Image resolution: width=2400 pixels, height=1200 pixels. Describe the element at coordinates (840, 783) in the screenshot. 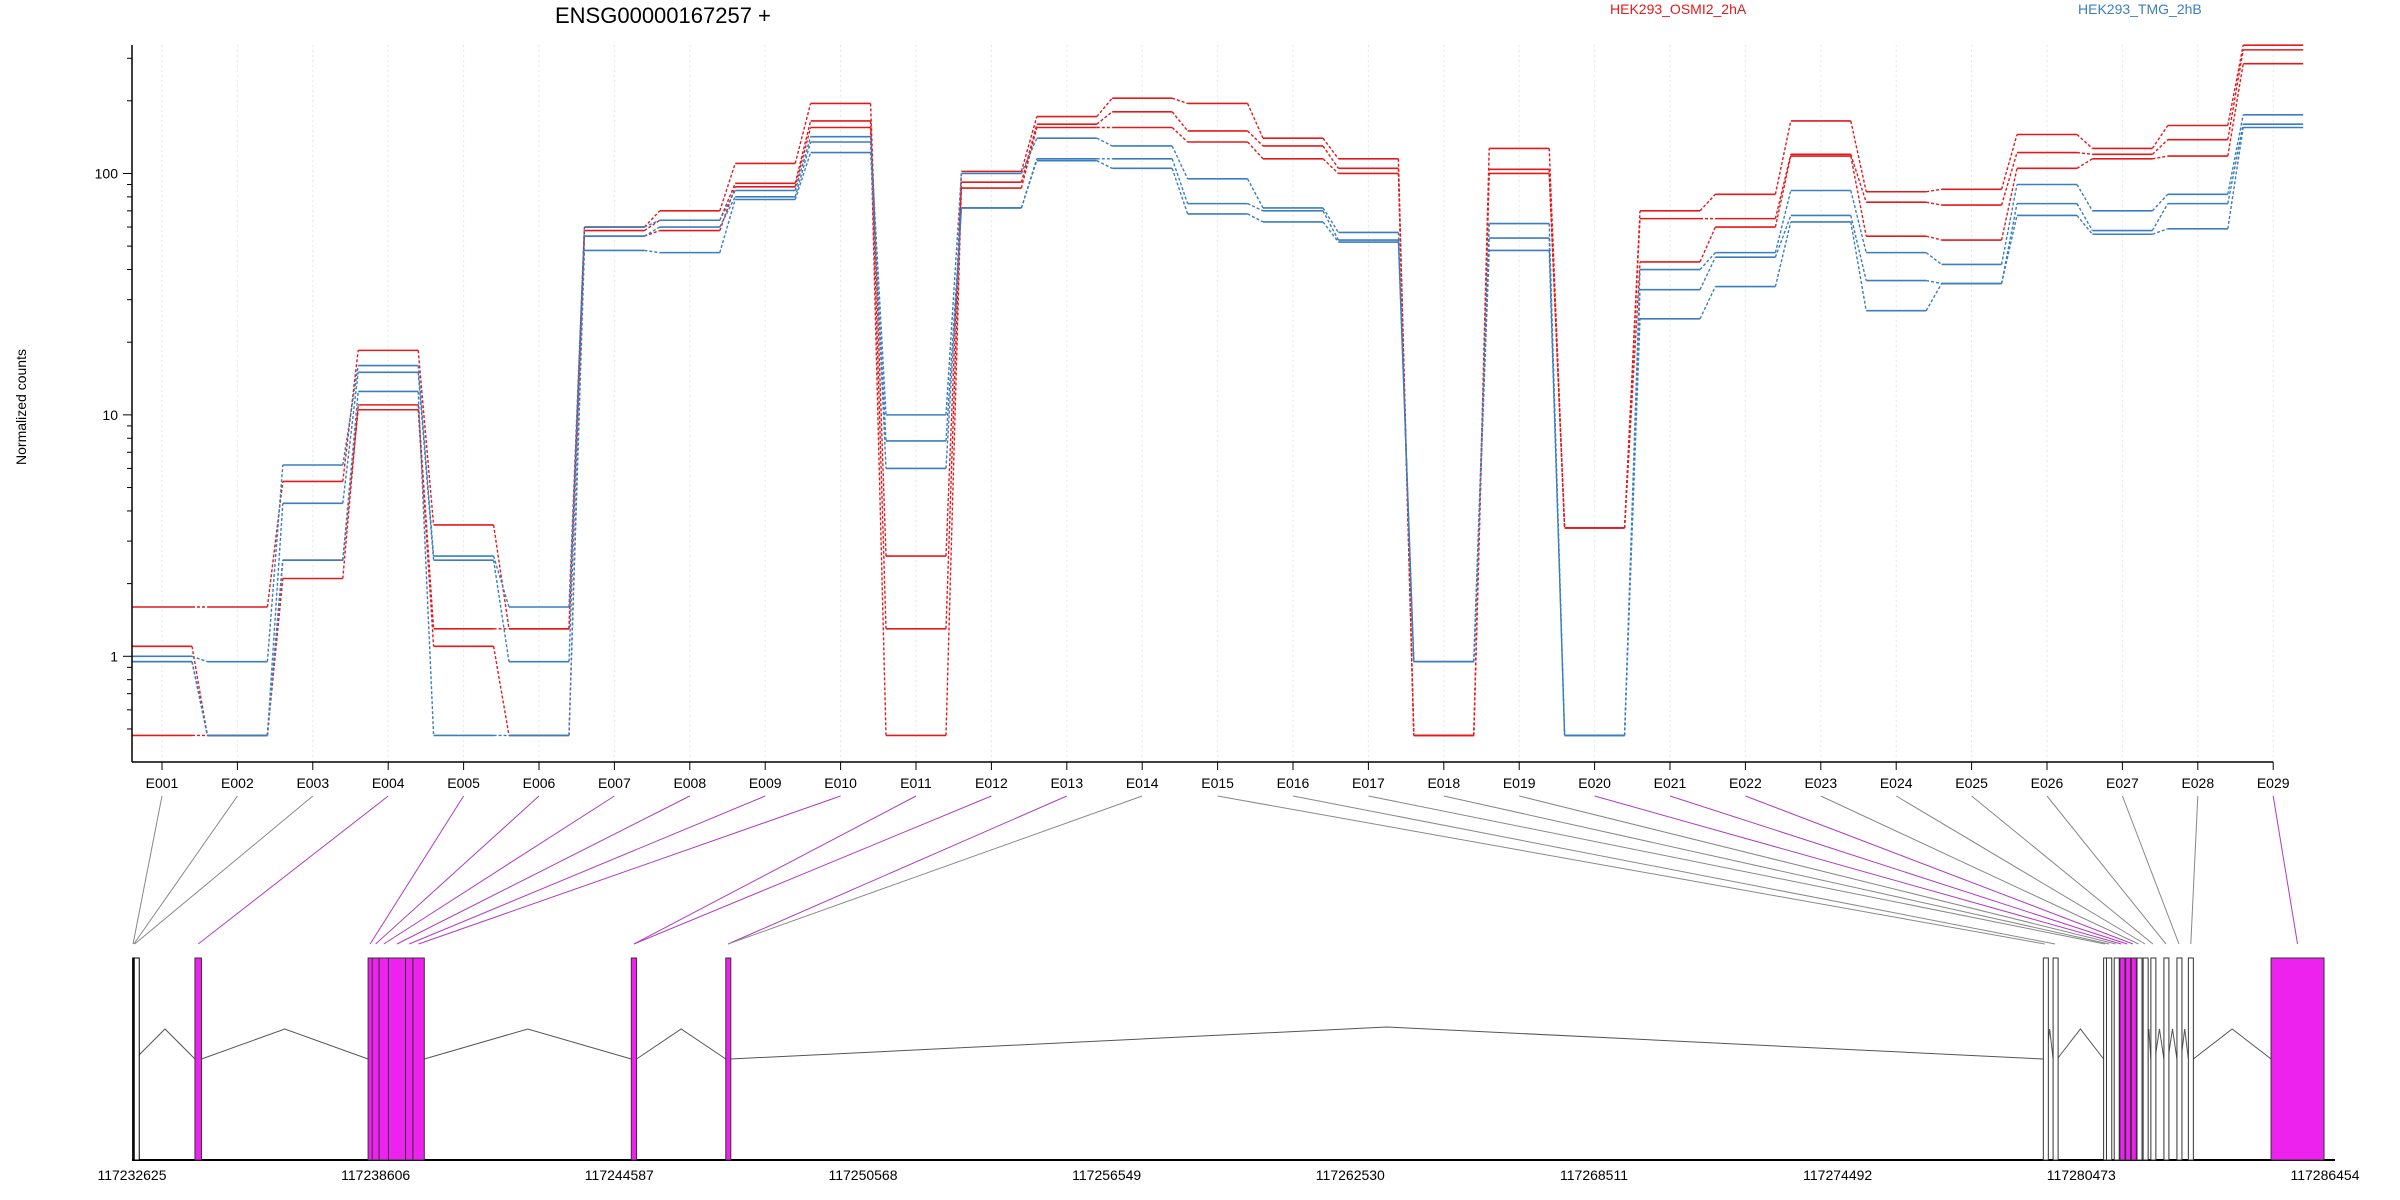

I see `x-tick-label: E010` at that location.